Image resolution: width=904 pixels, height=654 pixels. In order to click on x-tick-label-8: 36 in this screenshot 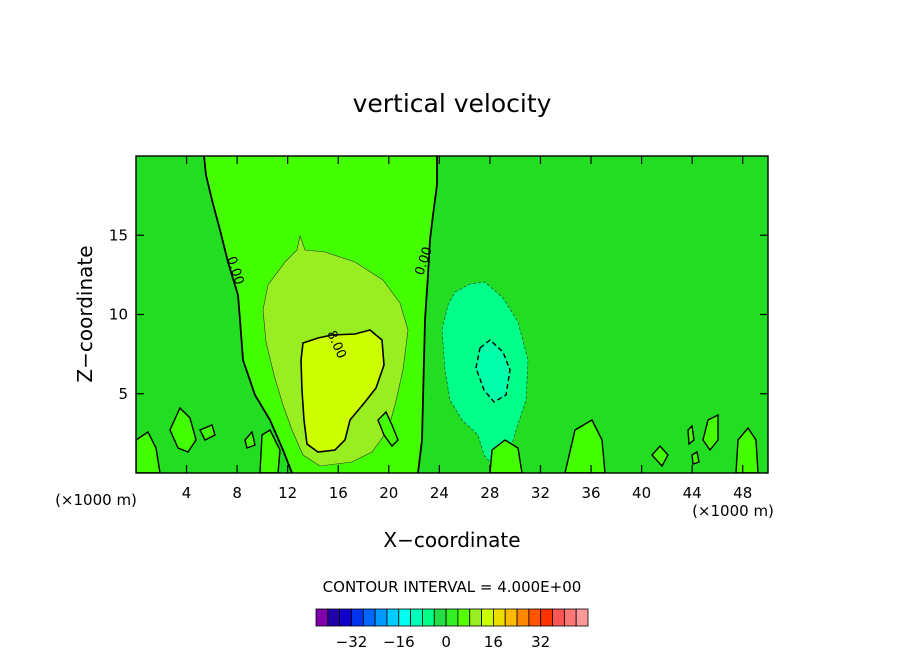, I will do `click(590, 493)`.